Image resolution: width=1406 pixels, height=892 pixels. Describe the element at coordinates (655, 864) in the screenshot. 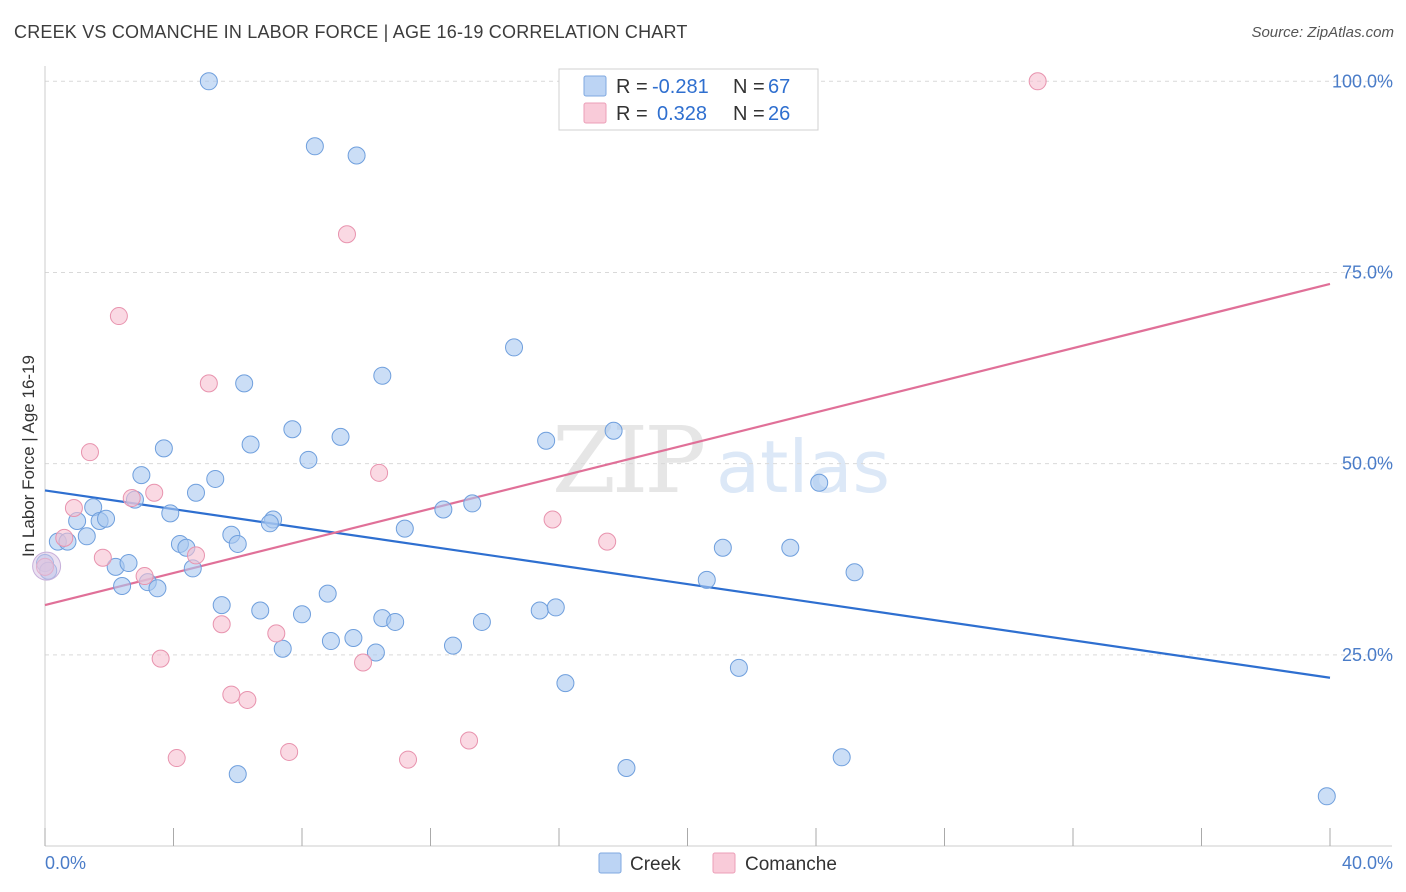

I see `bottom-legend-creek-label: Creek` at that location.